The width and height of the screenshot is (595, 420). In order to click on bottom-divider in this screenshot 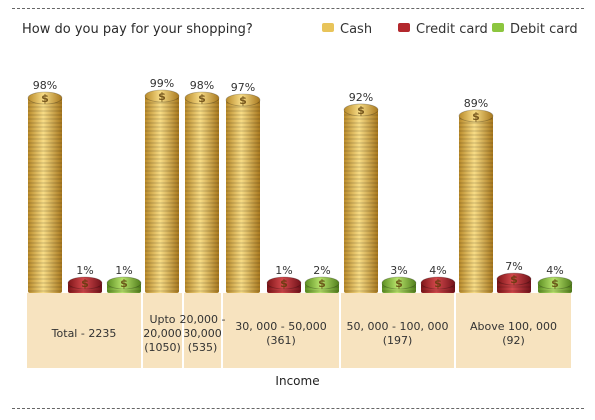, I will do `click(298, 408)`.